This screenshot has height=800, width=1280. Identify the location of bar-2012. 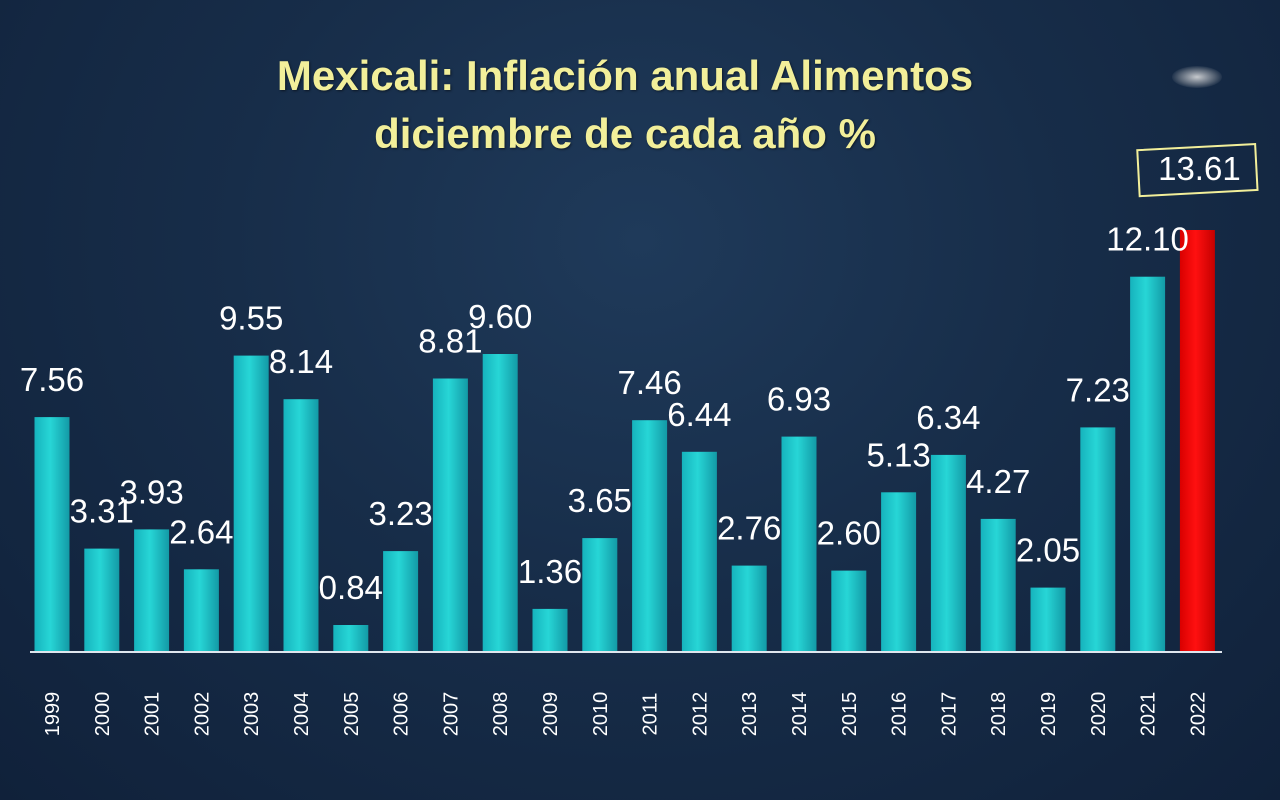
(699, 551).